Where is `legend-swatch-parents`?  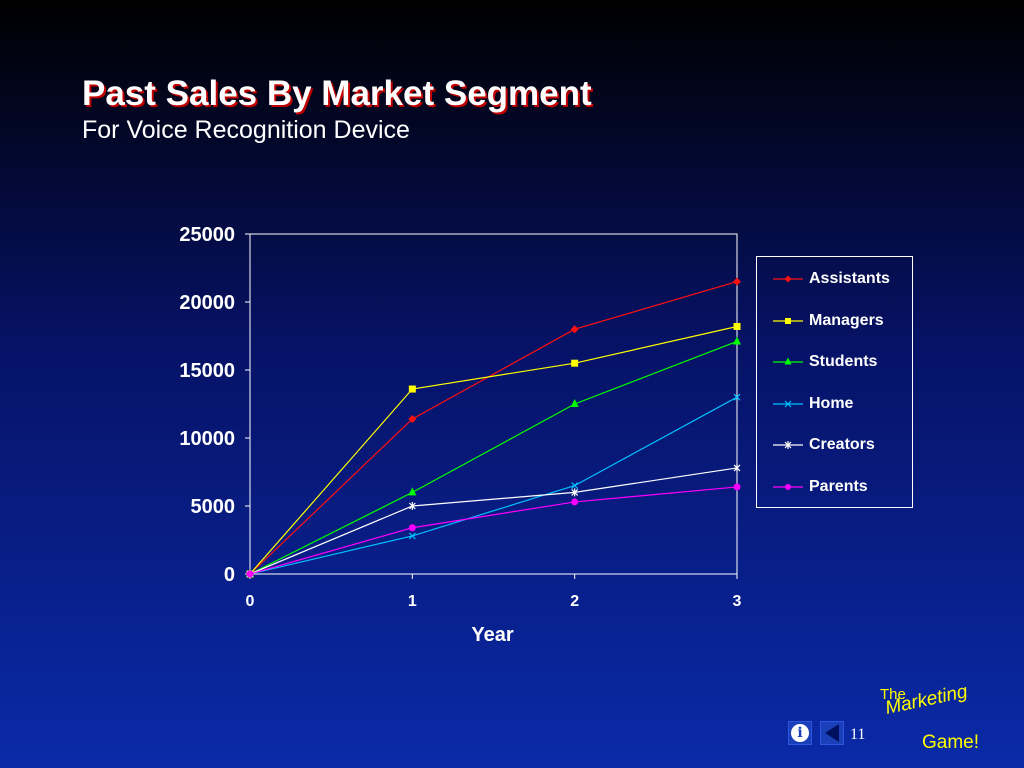
legend-swatch-parents is located at coordinates (788, 486).